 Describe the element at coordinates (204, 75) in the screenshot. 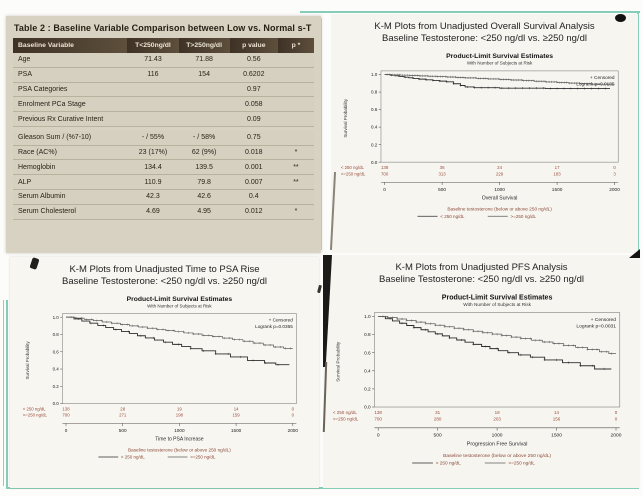

I see `high-t-value-cell: 154` at that location.